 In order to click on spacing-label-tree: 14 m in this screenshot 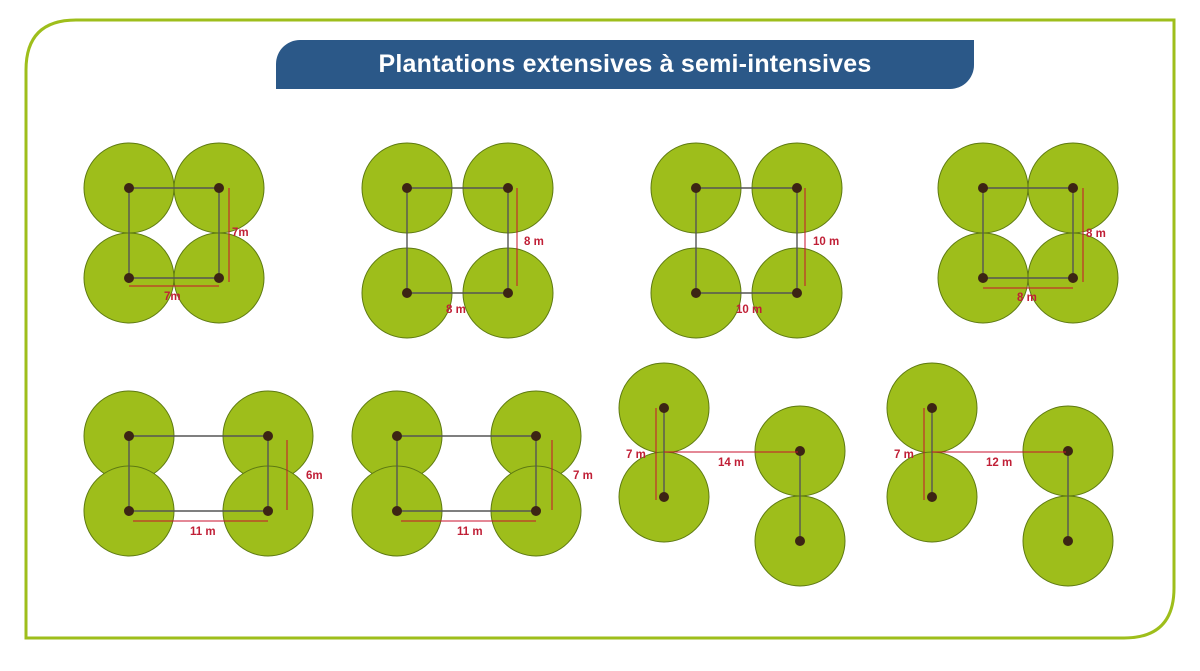, I will do `click(731, 463)`.